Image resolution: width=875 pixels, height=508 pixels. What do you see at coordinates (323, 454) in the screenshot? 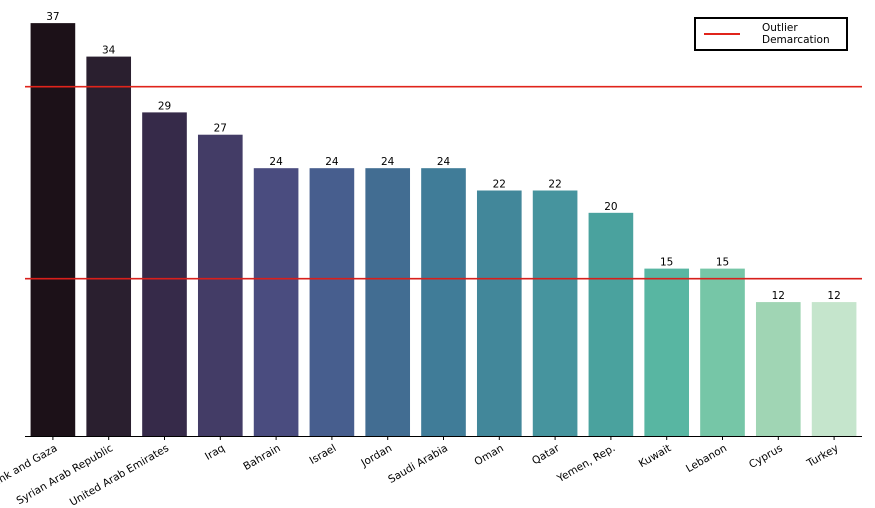
I see `x-tick-label: Israel` at bounding box center [323, 454].